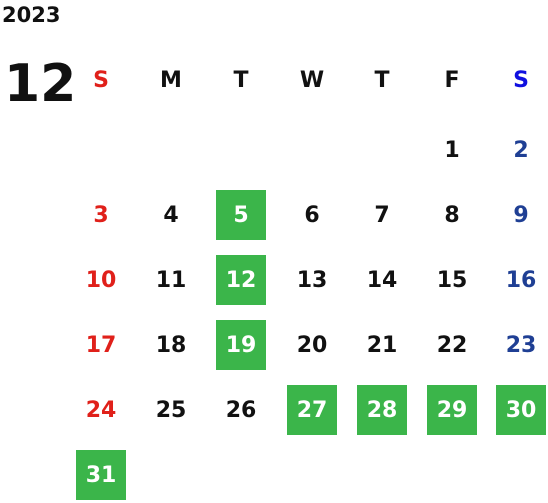 The width and height of the screenshot is (548, 503). What do you see at coordinates (382, 215) in the screenshot?
I see `day: 7` at bounding box center [382, 215].